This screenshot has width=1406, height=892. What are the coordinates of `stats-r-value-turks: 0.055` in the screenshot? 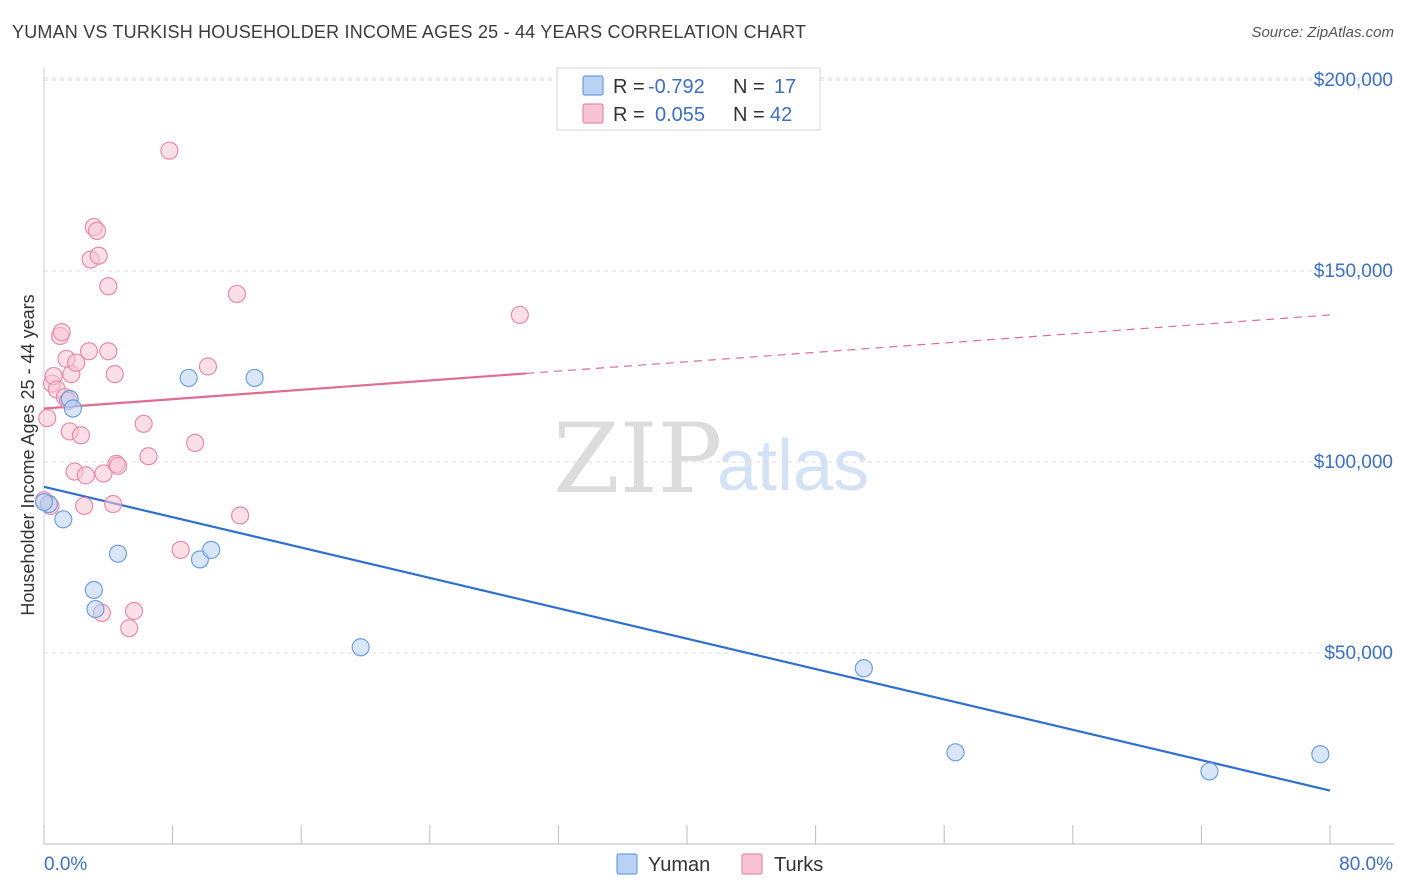 It's located at (680, 115).